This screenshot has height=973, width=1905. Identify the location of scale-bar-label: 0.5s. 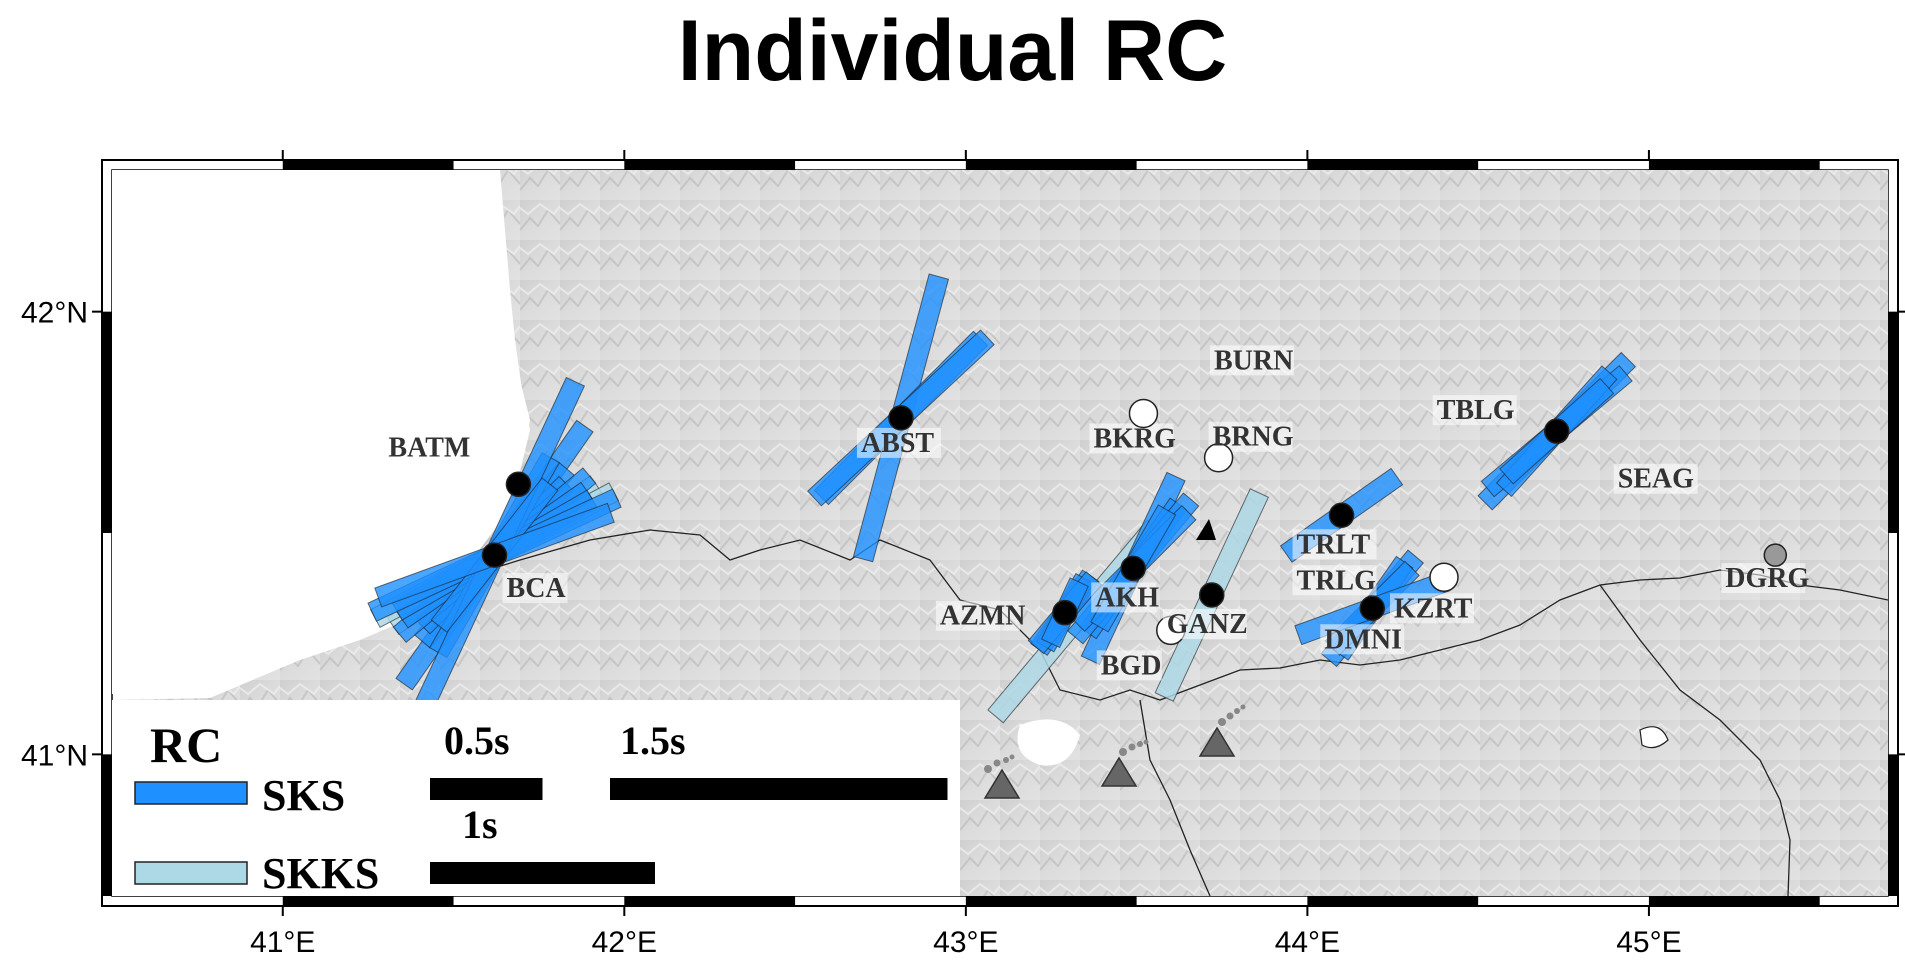
(477, 740).